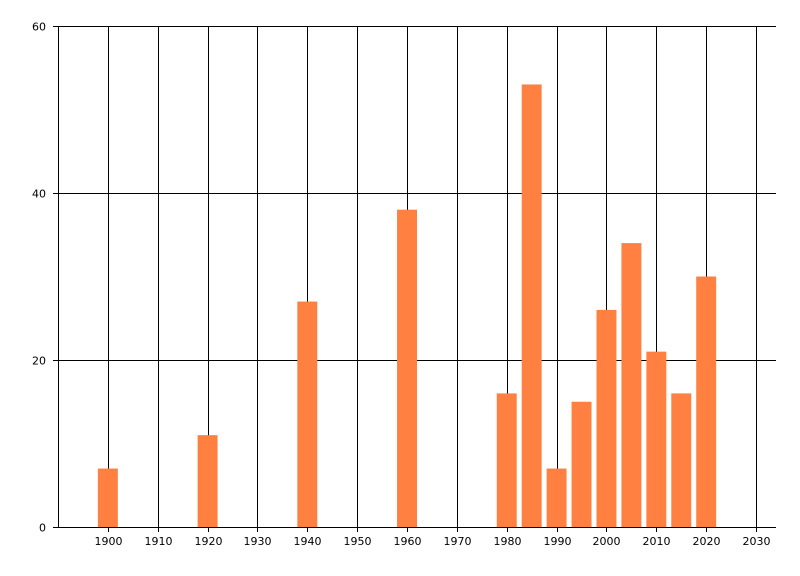 The height and width of the screenshot is (576, 800). I want to click on x-tick-label: 2020, so click(707, 541).